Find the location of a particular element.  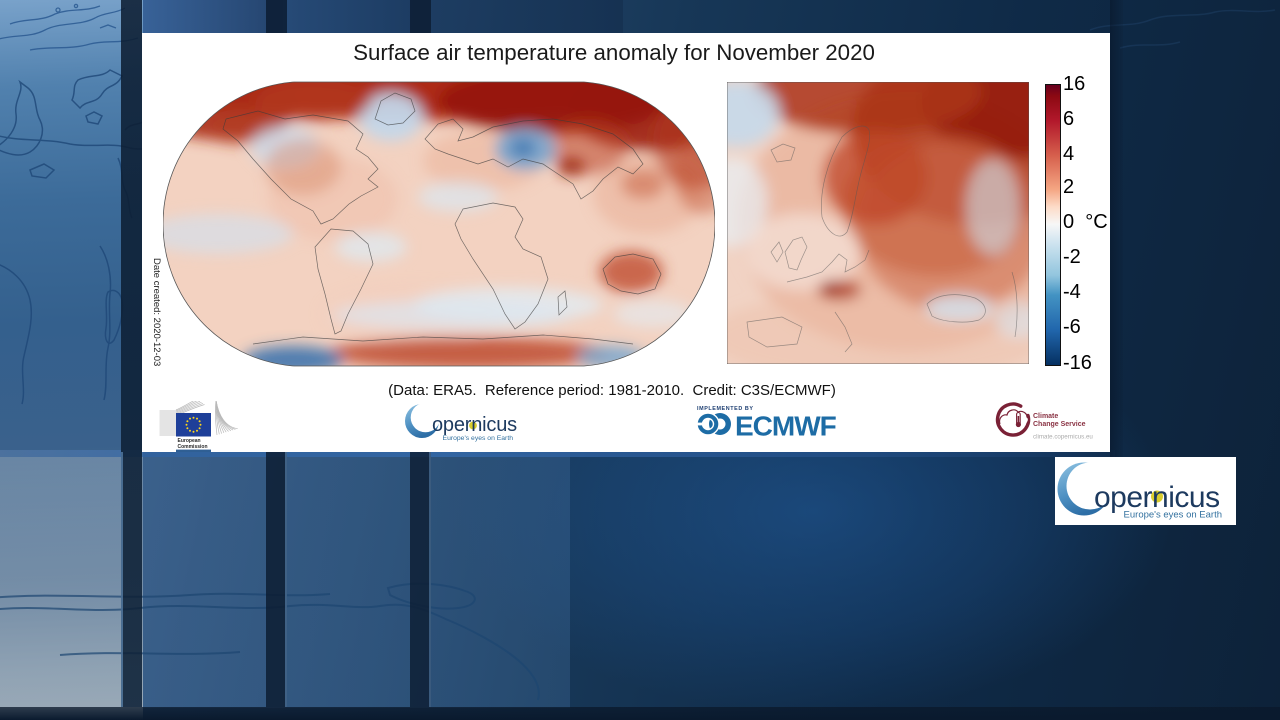

svg-text: Commission is located at coordinates (193, 447).